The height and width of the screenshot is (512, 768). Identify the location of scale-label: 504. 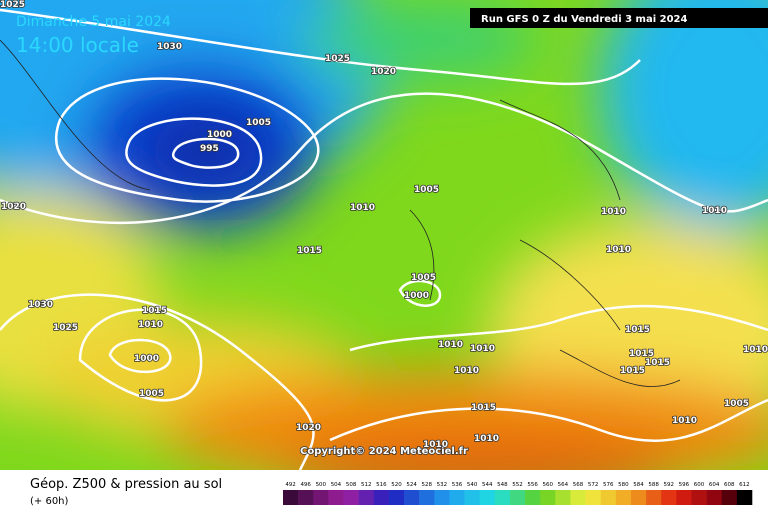
(336, 485).